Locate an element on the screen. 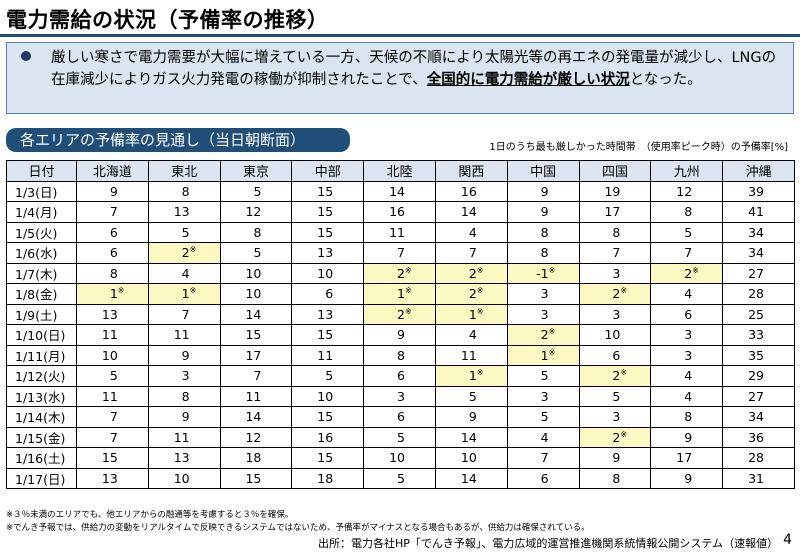 The height and width of the screenshot is (554, 800). reserve-margin-value: 10 is located at coordinates (253, 294).